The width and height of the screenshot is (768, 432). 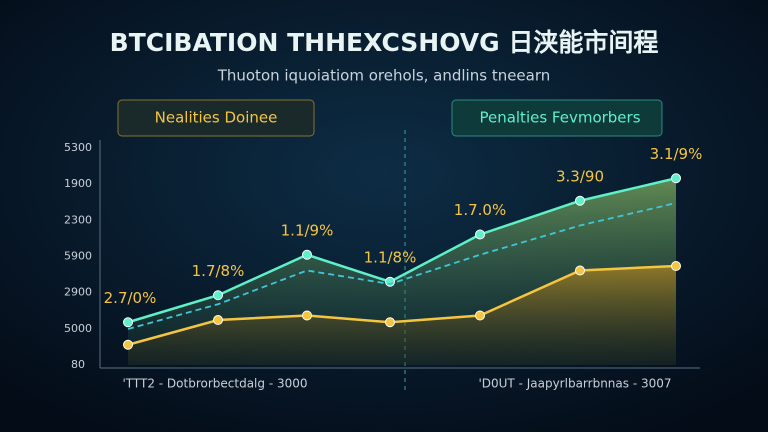 What do you see at coordinates (676, 154) in the screenshot?
I see `annotation: 3.1/9%` at bounding box center [676, 154].